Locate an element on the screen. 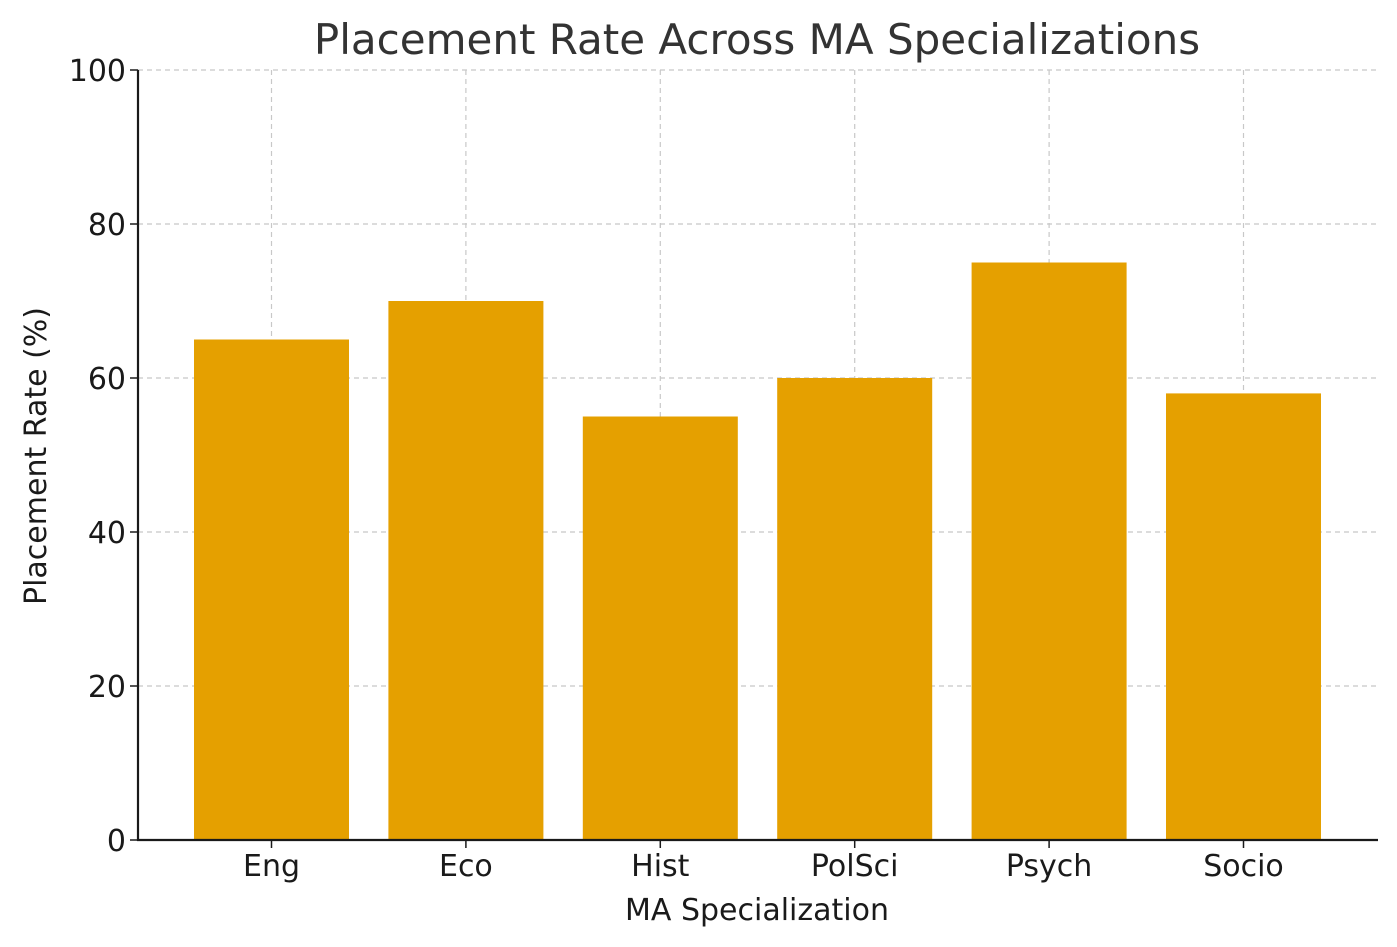 The image size is (1397, 947). x-tick-label: Eco is located at coordinates (466, 866).